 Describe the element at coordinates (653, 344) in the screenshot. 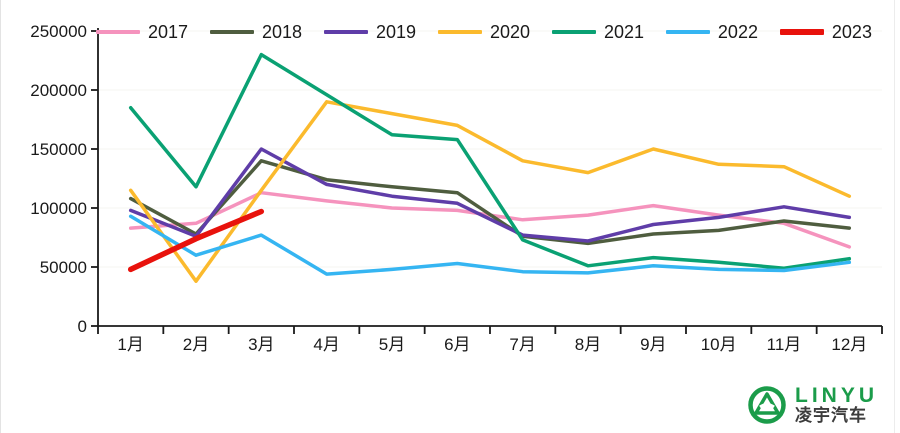

I see `x-tick-label-9: 9月` at that location.